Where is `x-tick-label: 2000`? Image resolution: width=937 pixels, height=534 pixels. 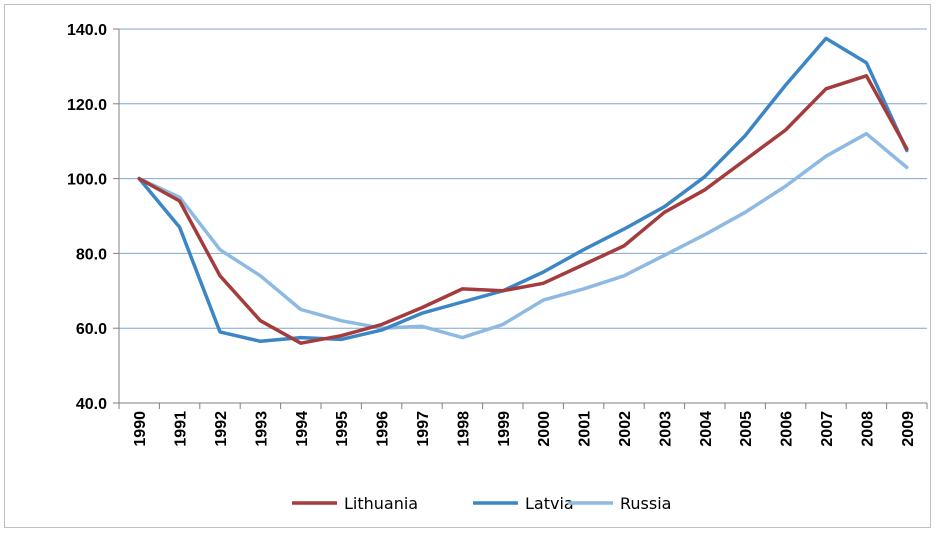
x-tick-label: 2000 is located at coordinates (544, 429).